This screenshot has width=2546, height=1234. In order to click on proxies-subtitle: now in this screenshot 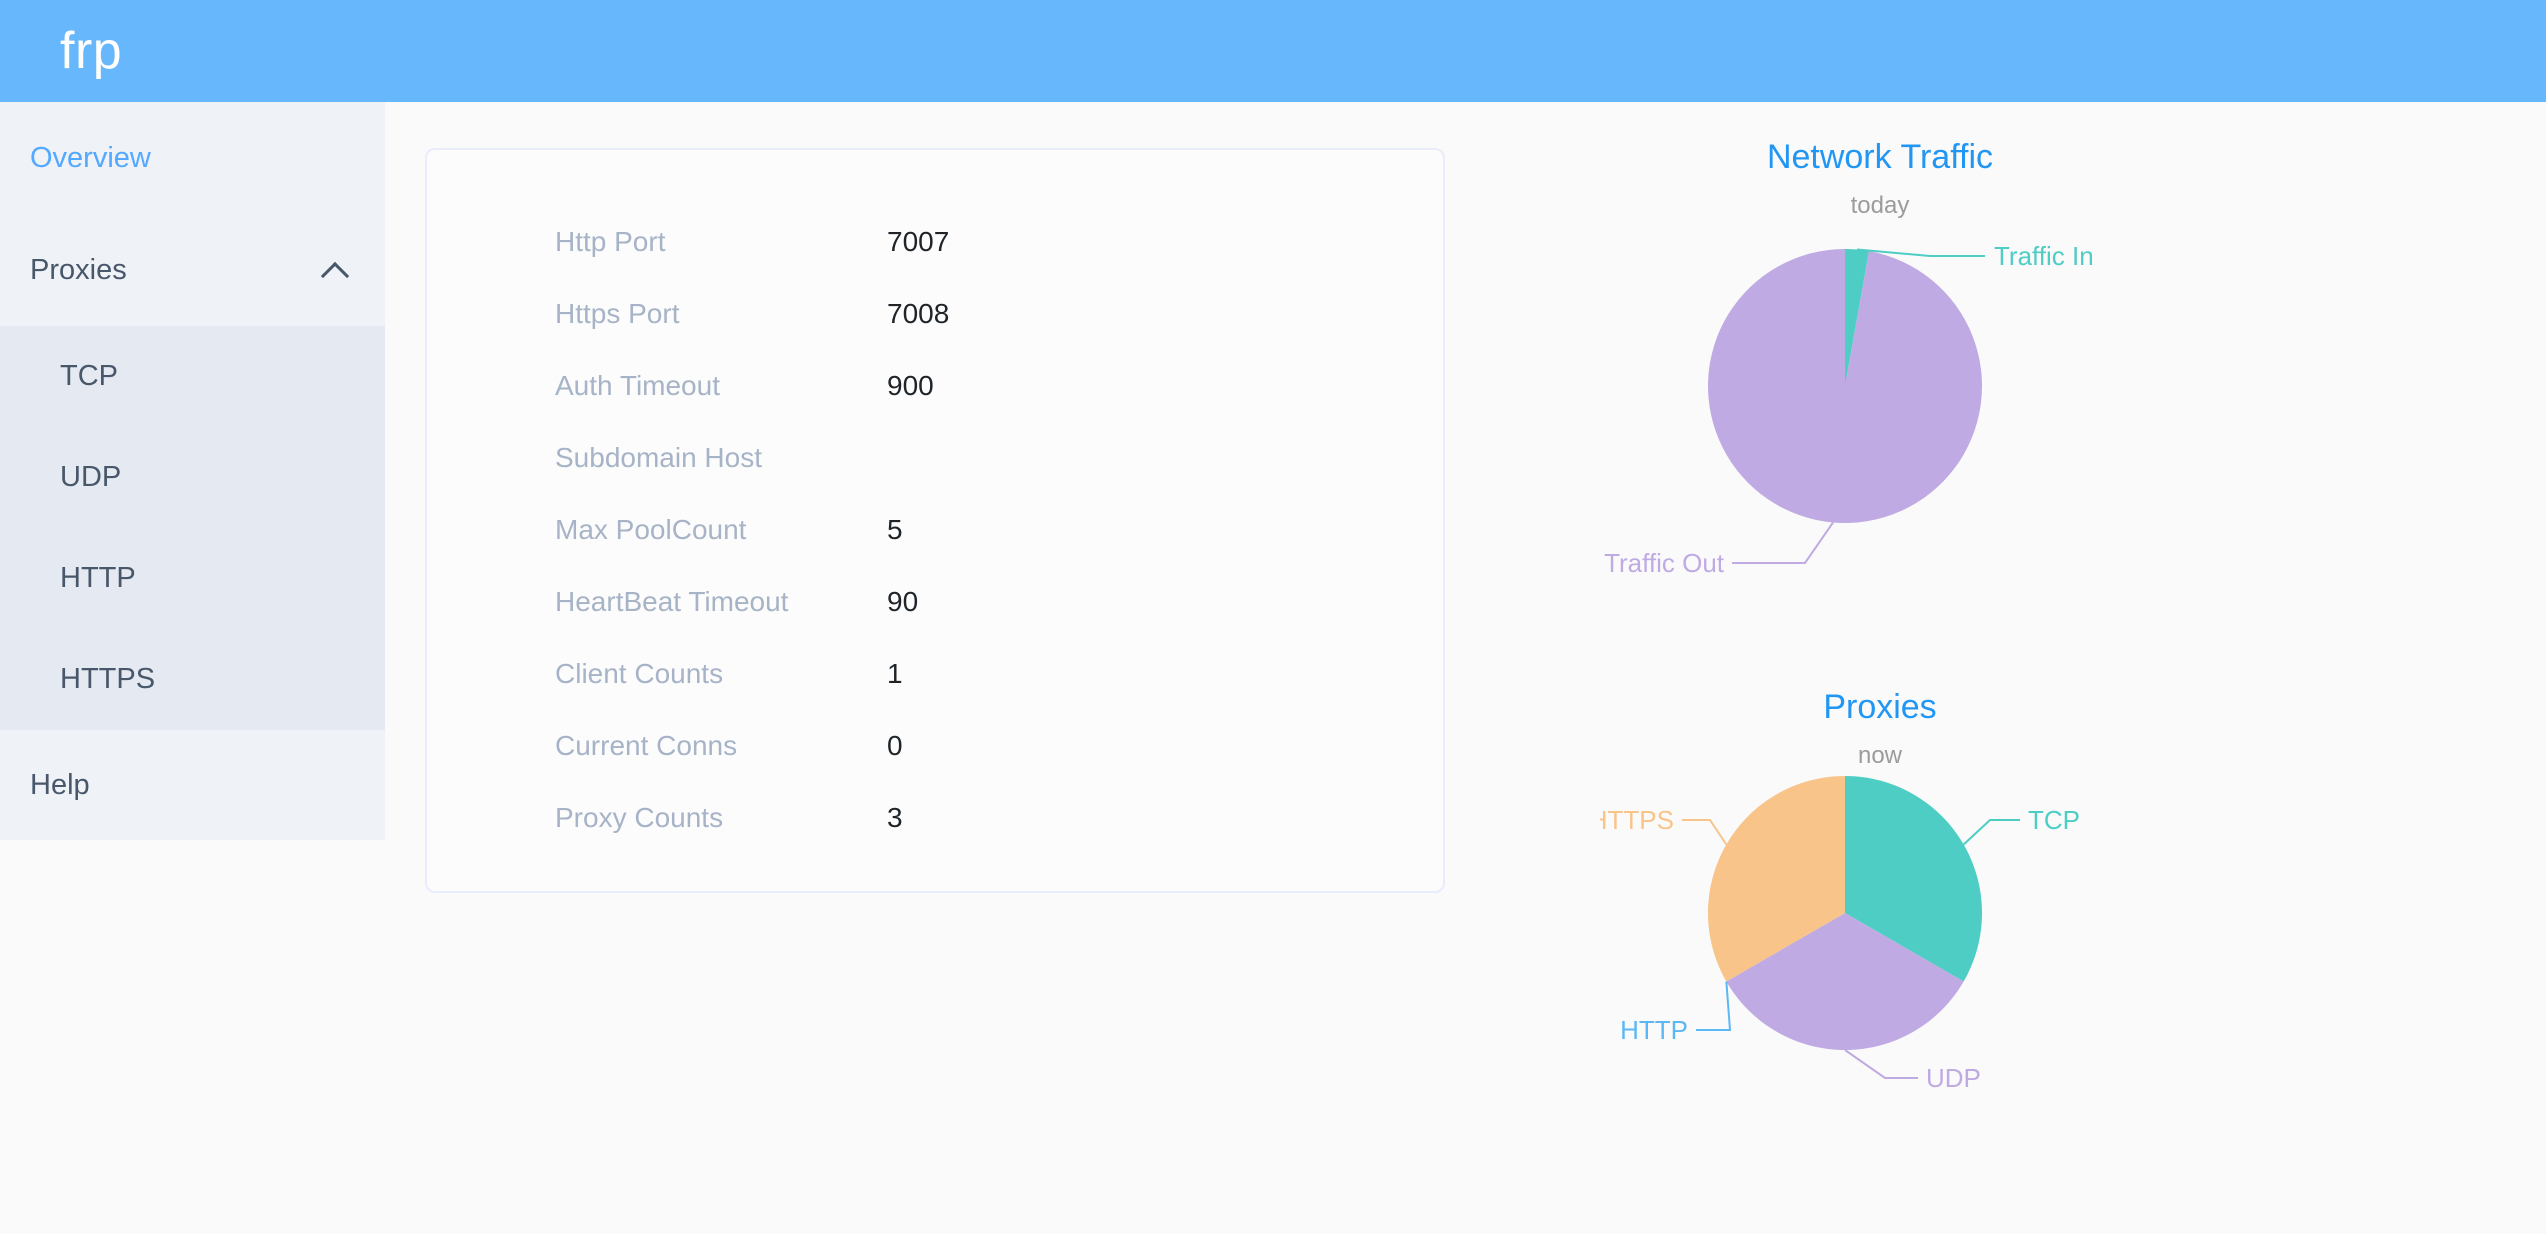, I will do `click(1880, 755)`.